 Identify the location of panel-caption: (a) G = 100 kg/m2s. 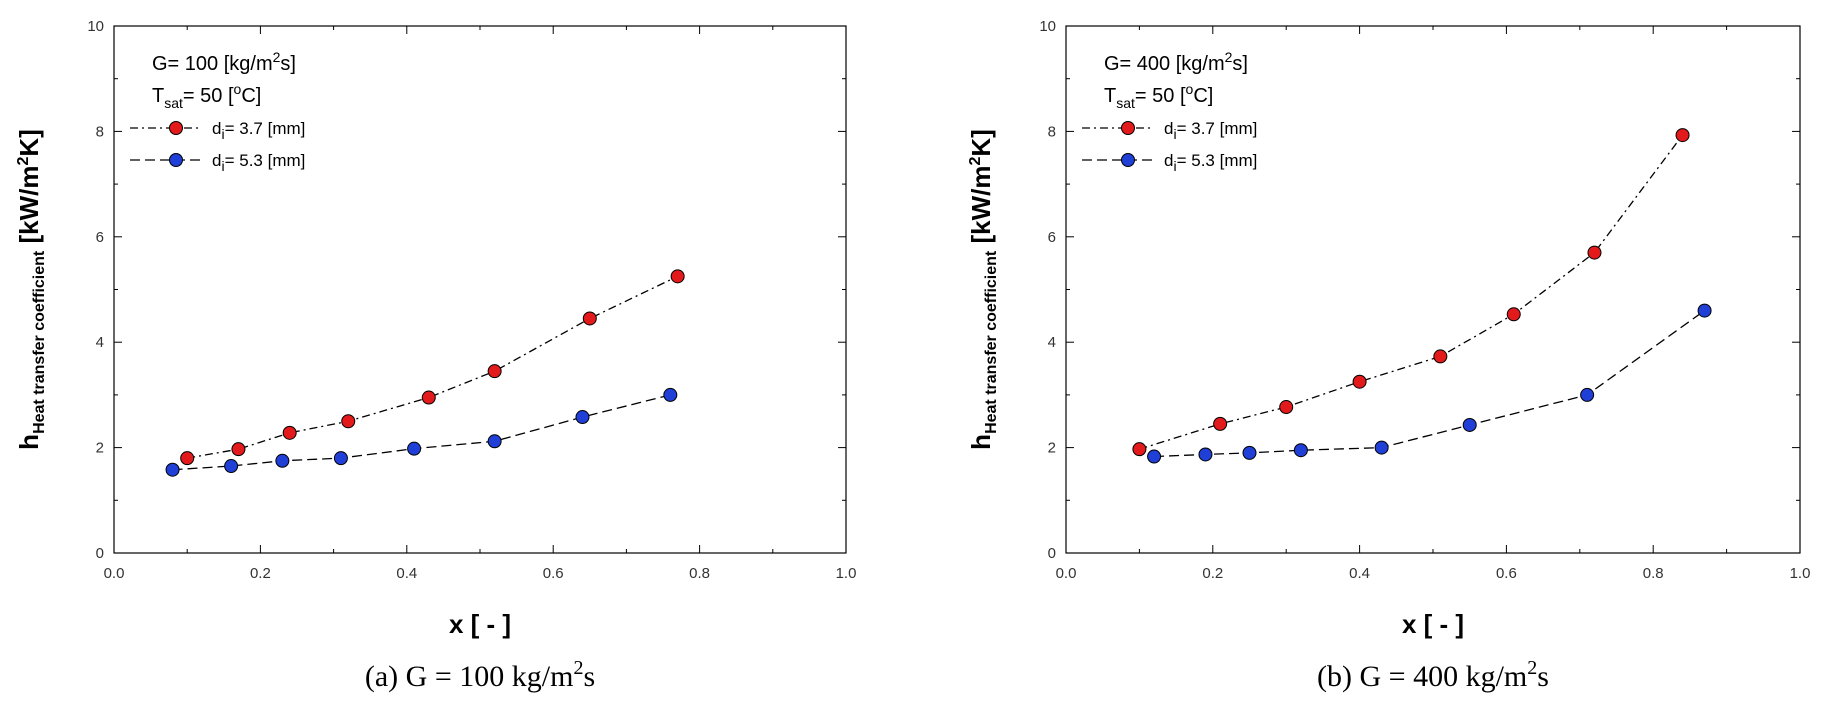
(480, 675).